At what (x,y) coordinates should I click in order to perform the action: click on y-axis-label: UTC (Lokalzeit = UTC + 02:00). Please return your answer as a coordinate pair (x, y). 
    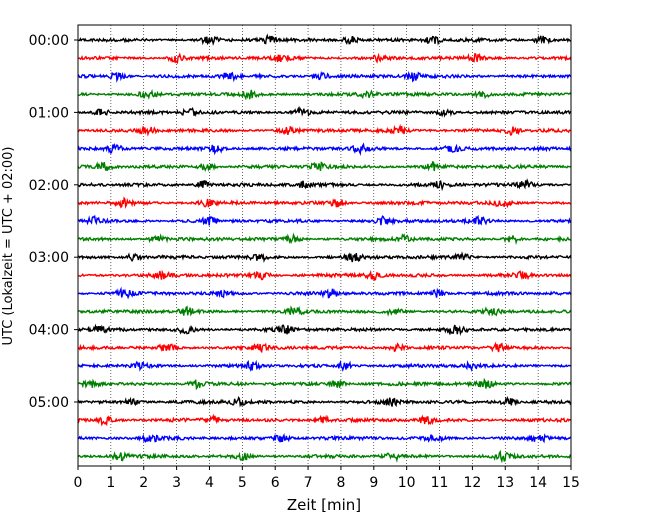
    Looking at the image, I should click on (8, 246).